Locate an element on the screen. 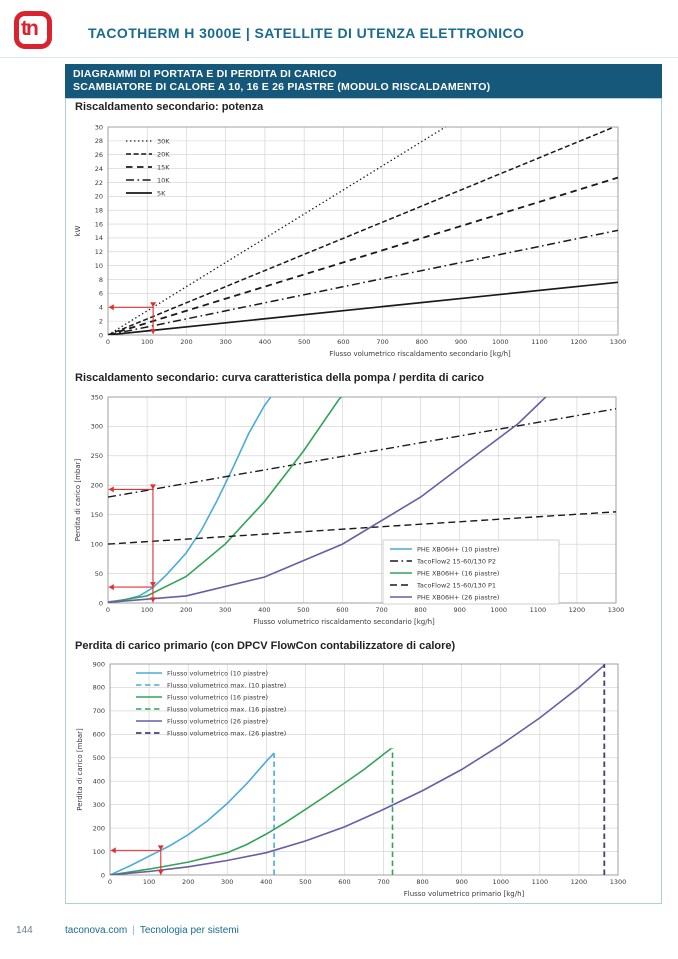 This screenshot has width=678, height=959. series-tacoflow2-15-60-130-p1 is located at coordinates (362, 528).